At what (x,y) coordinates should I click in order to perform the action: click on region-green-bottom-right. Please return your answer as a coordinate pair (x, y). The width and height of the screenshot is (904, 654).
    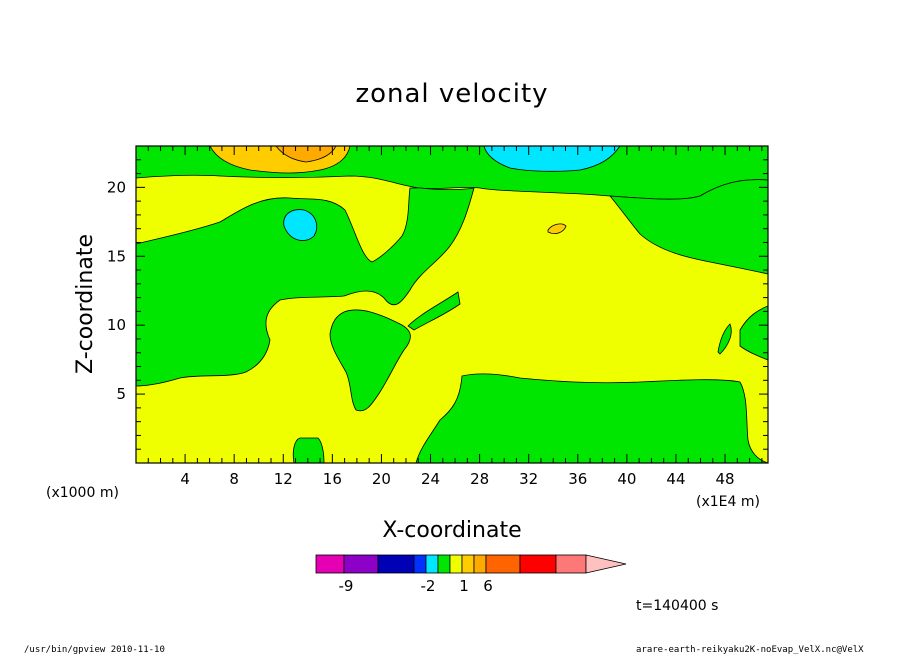
    Looking at the image, I should click on (591, 418).